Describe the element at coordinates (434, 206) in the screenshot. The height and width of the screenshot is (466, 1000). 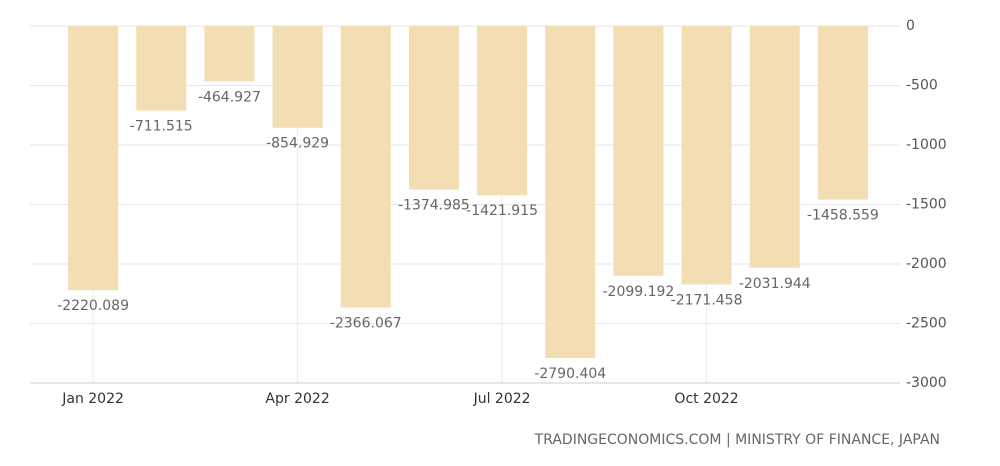
I see `value-label: -1374.985` at that location.